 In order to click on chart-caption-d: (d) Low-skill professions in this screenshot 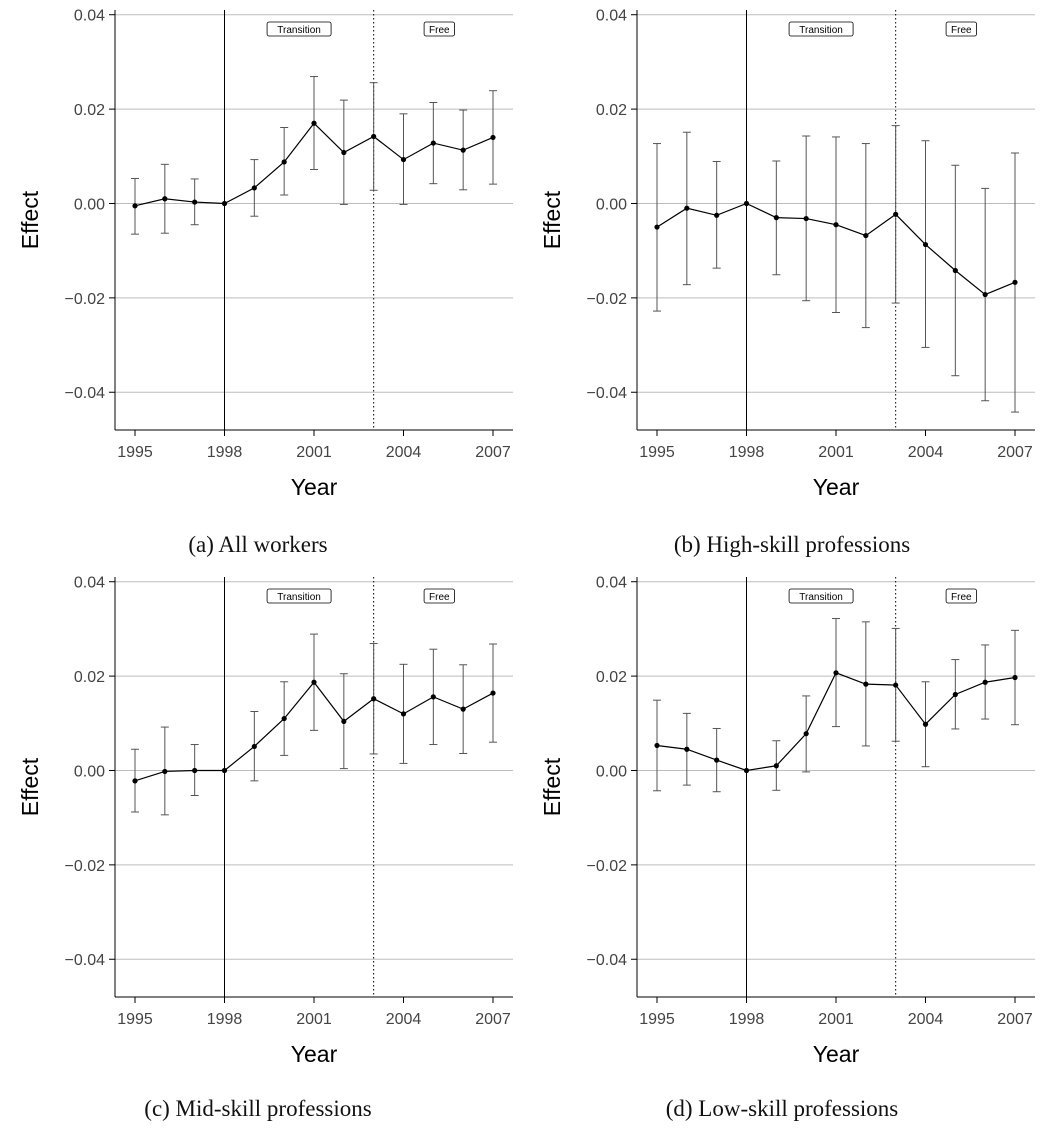, I will do `click(782, 1108)`.